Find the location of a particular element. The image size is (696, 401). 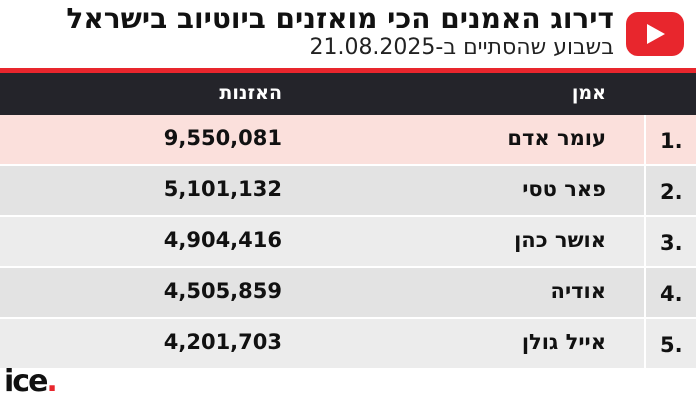

artist-name: אושר כהן is located at coordinates (560, 240).